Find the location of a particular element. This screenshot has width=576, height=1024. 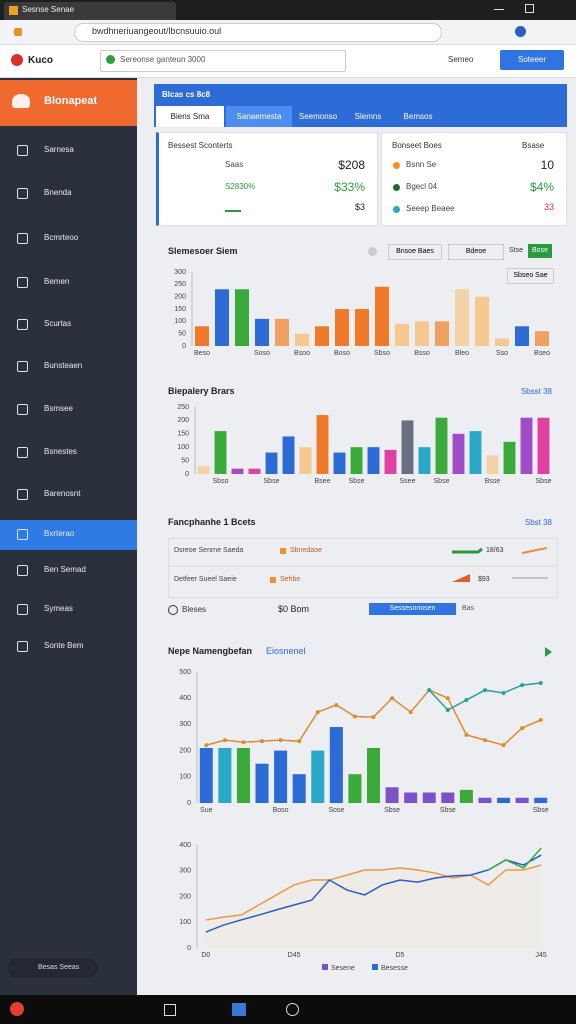

card-row-value: 33 is located at coordinates (548, 207).